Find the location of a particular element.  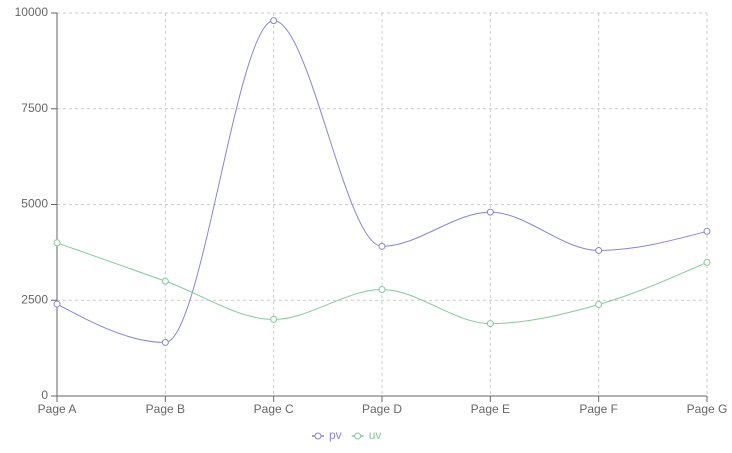

legend: pv uv is located at coordinates (346, 435).